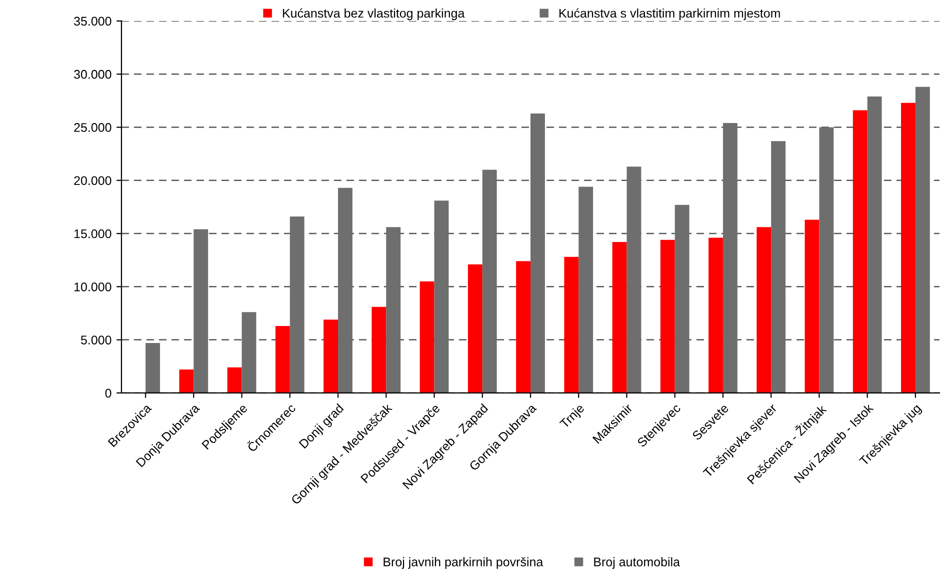  What do you see at coordinates (572, 417) in the screenshot?
I see `x-tick-label: Trnje` at bounding box center [572, 417].